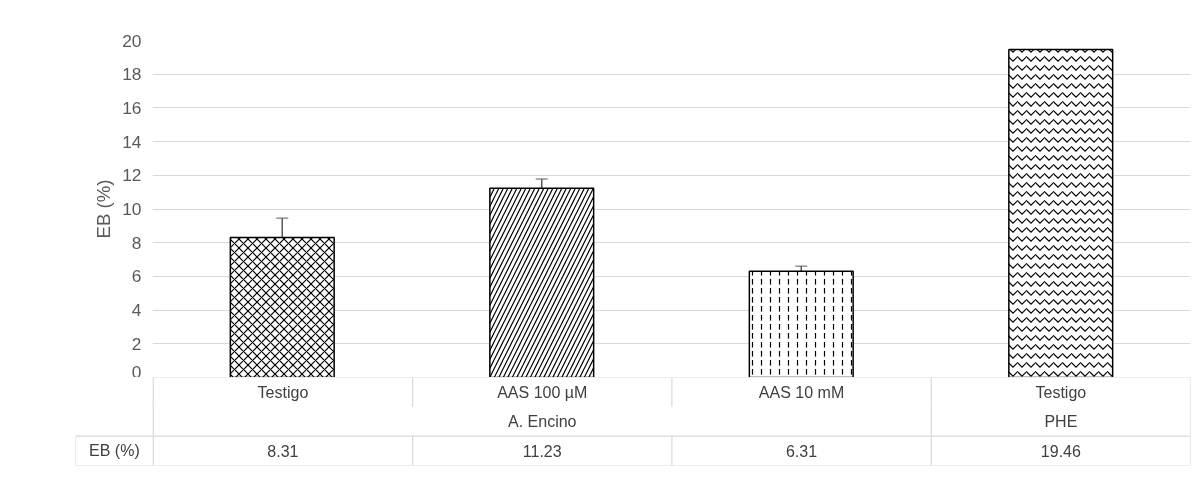  What do you see at coordinates (542, 421) in the screenshot?
I see `text: A. Encino` at bounding box center [542, 421].